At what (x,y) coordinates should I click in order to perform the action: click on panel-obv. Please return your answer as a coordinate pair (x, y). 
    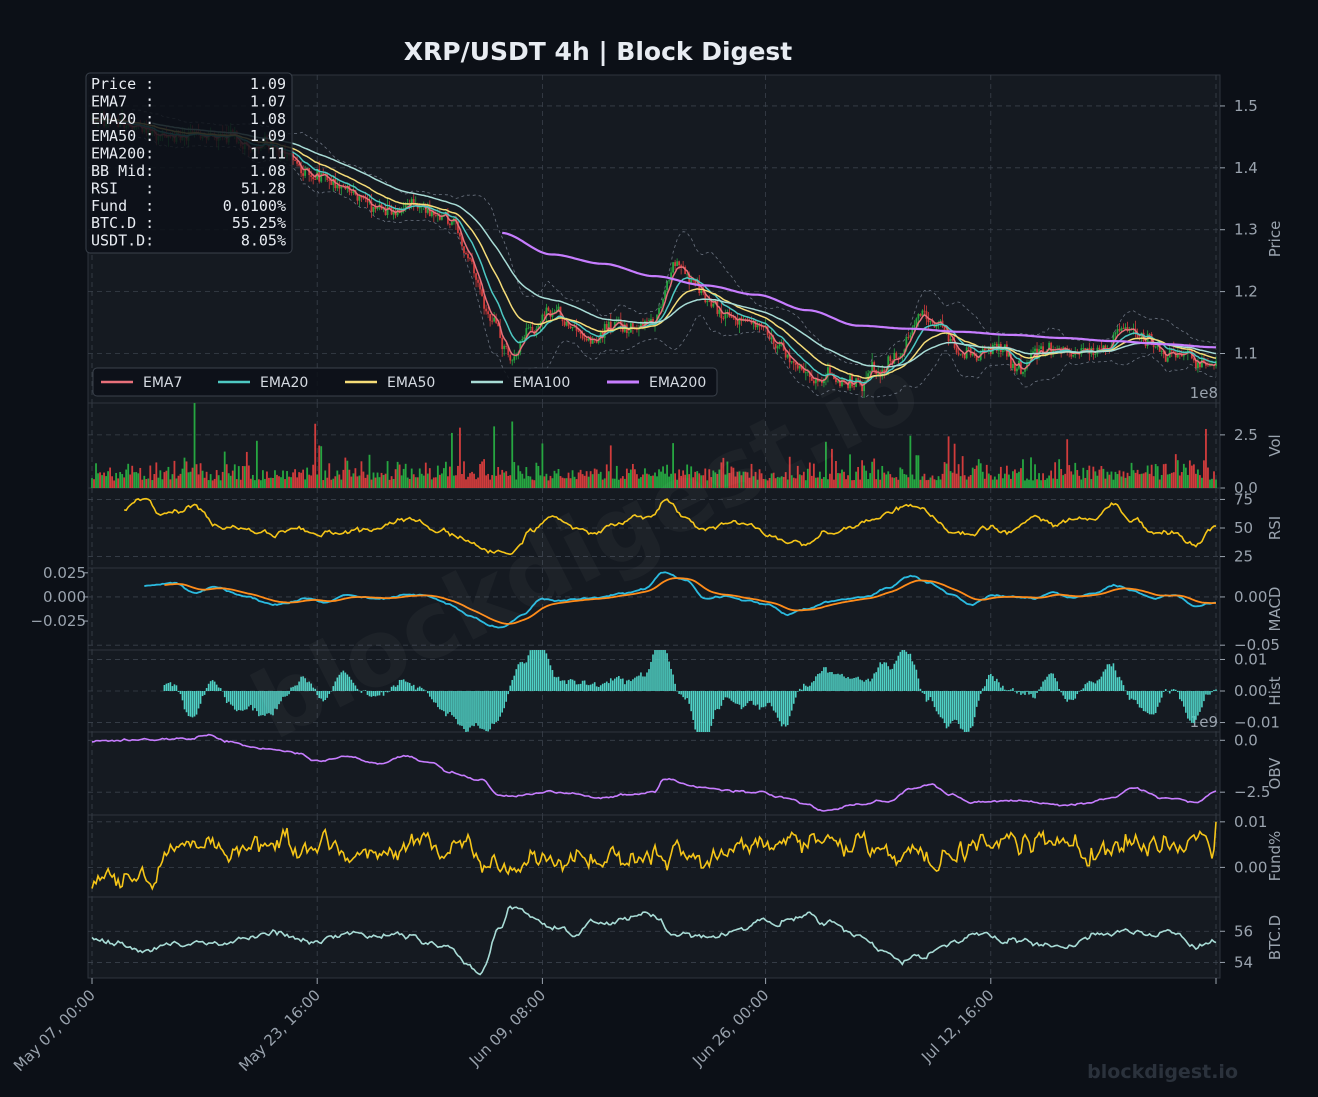
    Looking at the image, I should click on (654, 773).